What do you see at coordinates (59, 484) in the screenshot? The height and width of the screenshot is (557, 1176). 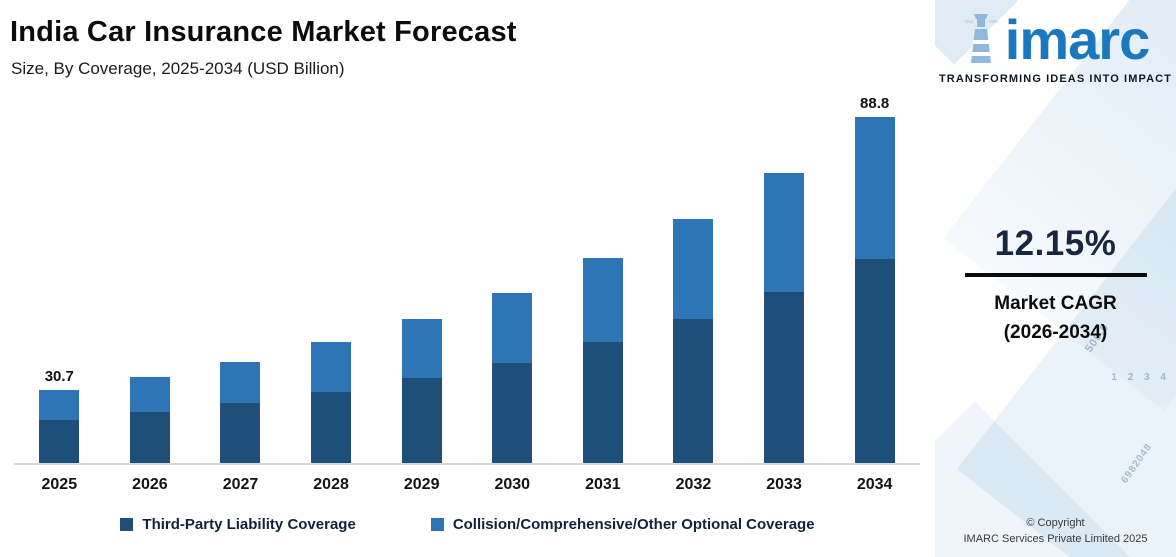 I see `x-axis-label: 2025` at bounding box center [59, 484].